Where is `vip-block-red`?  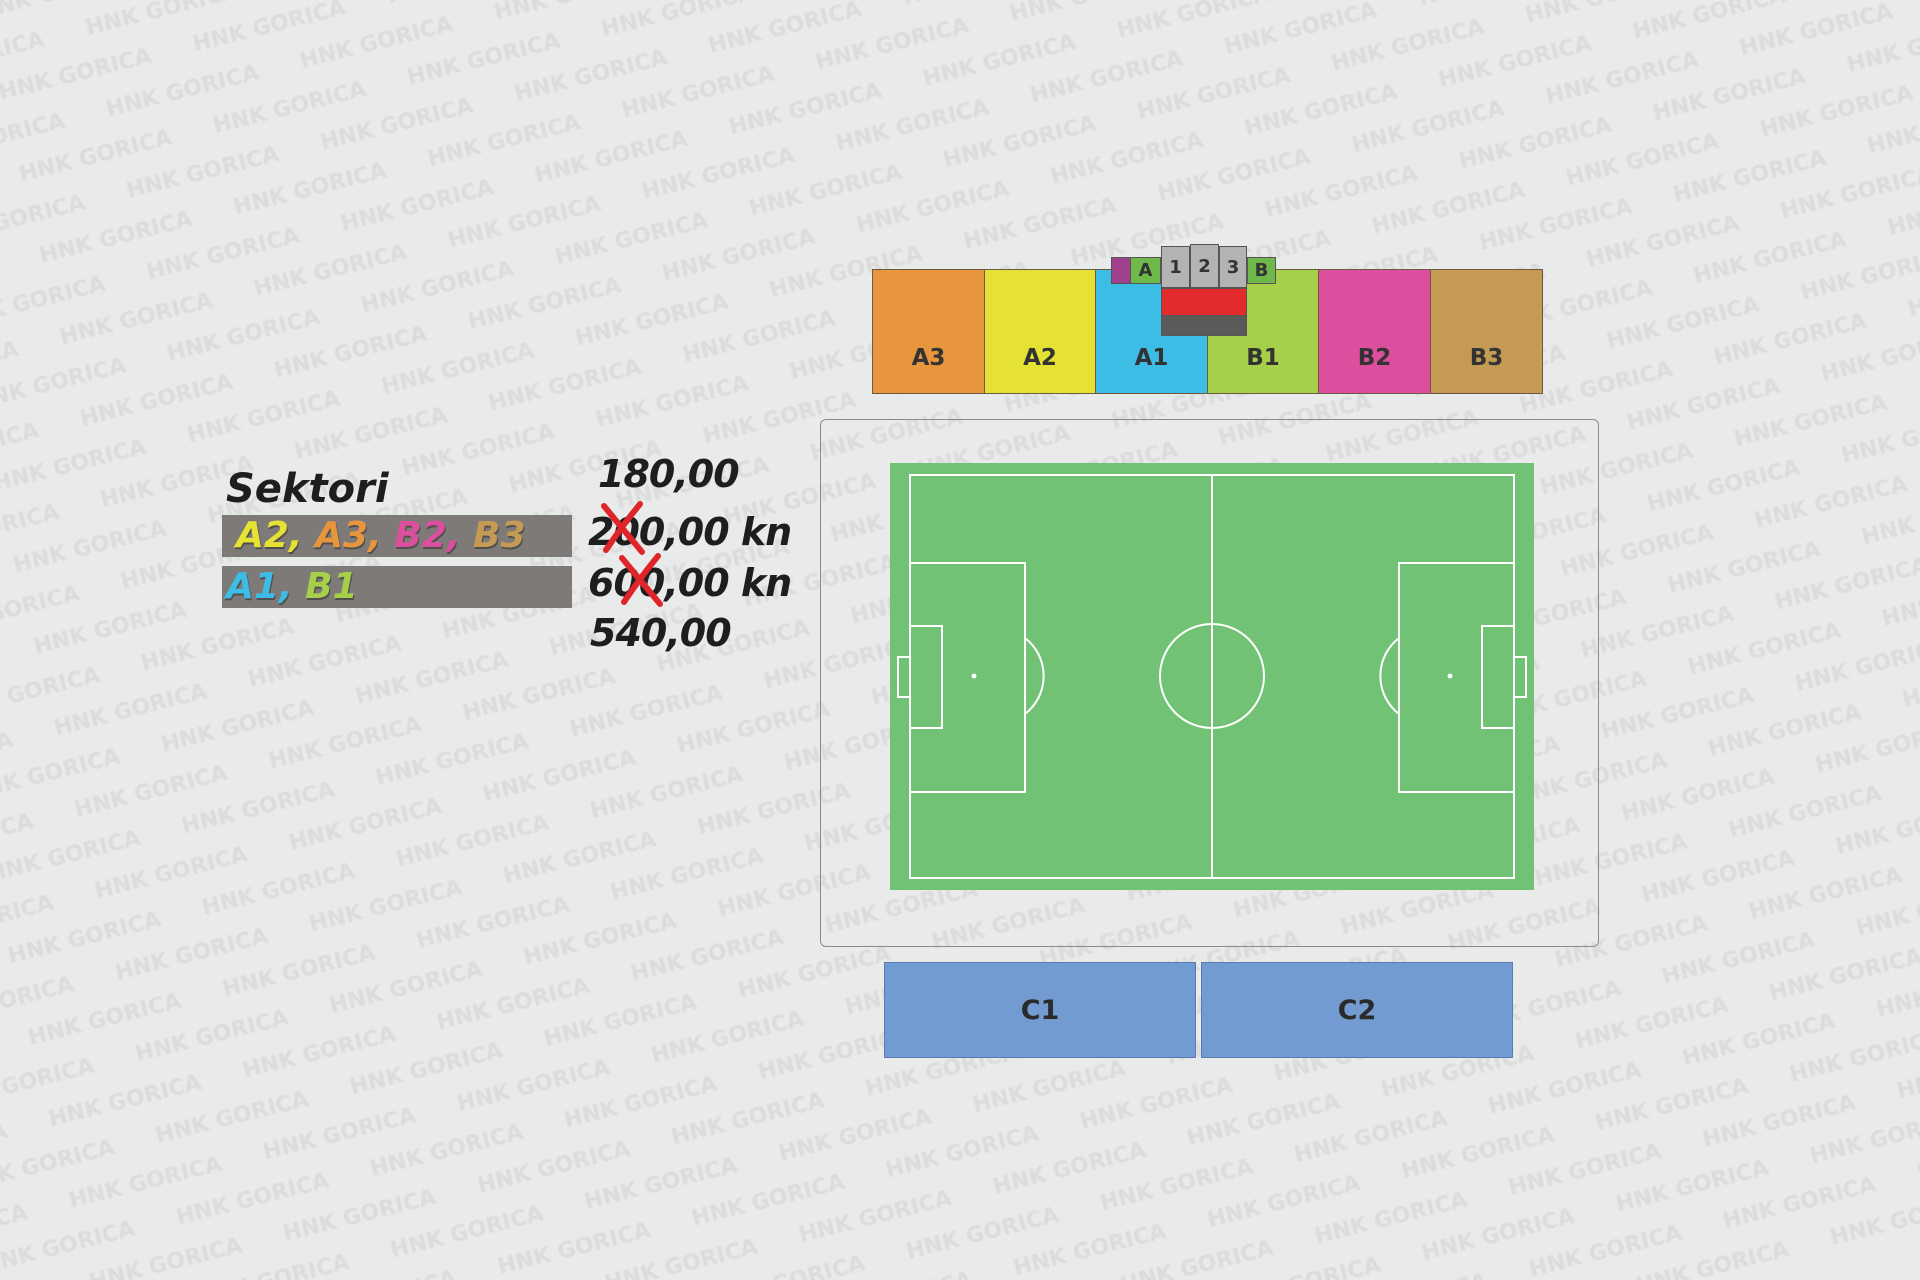 vip-block-red is located at coordinates (1204, 302).